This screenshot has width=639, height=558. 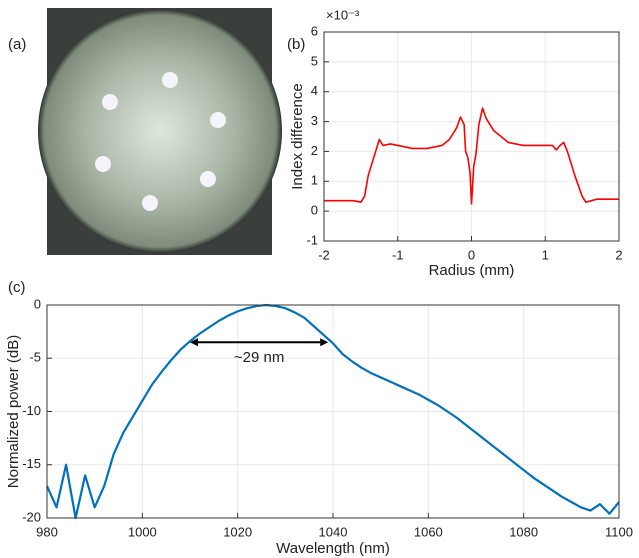 What do you see at coordinates (314, 90) in the screenshot?
I see `y-tick-label: 4` at bounding box center [314, 90].